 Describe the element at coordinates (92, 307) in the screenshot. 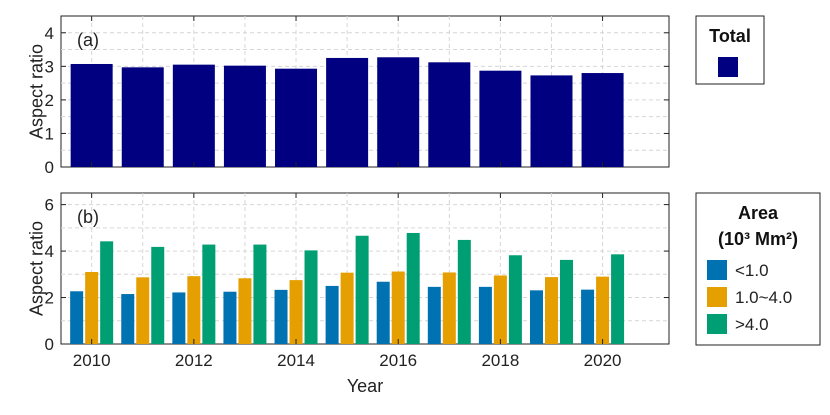

I see `bar-series2-2010` at that location.